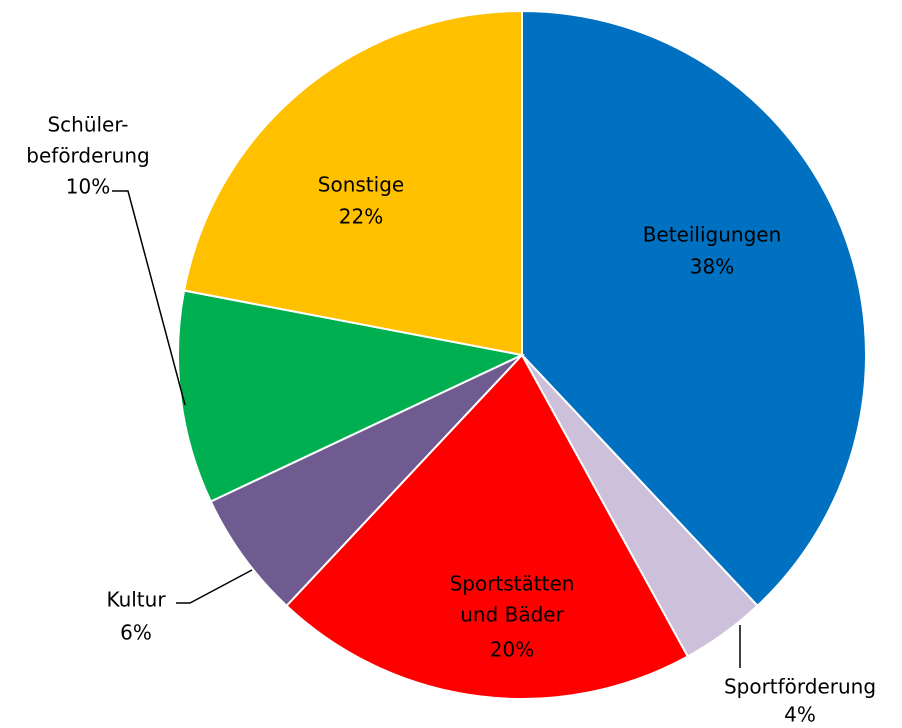 The image size is (902, 728). What do you see at coordinates (712, 267) in the screenshot?
I see `slice-value-label: 38%` at bounding box center [712, 267].